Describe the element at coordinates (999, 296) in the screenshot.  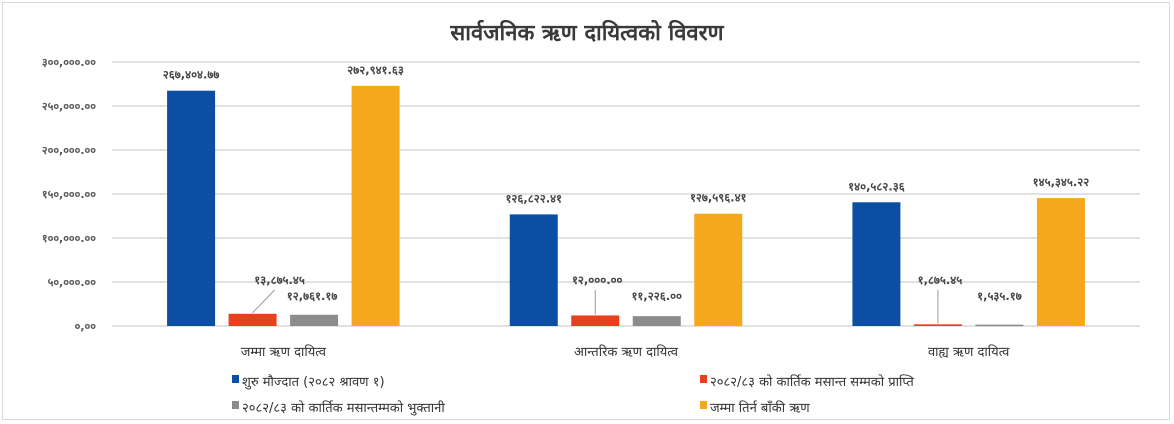
I see `data-label: १,५३५.१७` at that location.